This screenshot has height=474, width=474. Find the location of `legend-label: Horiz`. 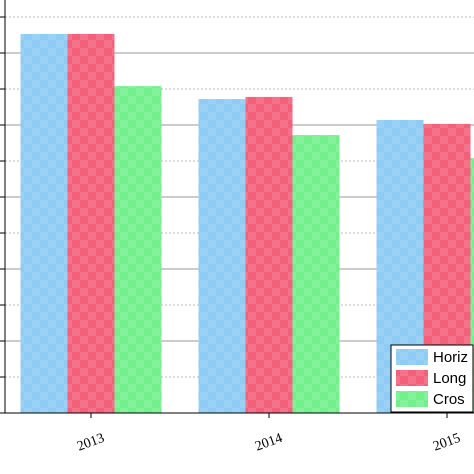

legend-label: Horiz is located at coordinates (450, 357).